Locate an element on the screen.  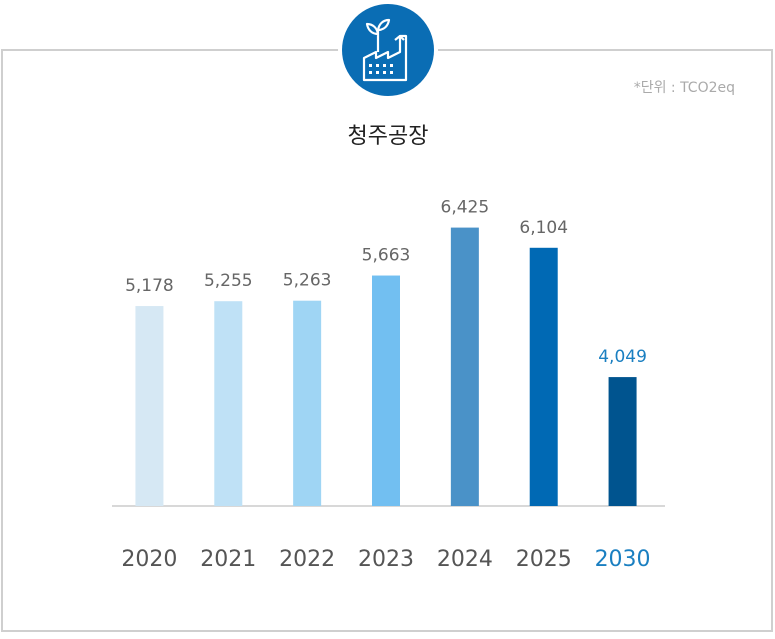
value-label: 6,425 is located at coordinates (465, 208).